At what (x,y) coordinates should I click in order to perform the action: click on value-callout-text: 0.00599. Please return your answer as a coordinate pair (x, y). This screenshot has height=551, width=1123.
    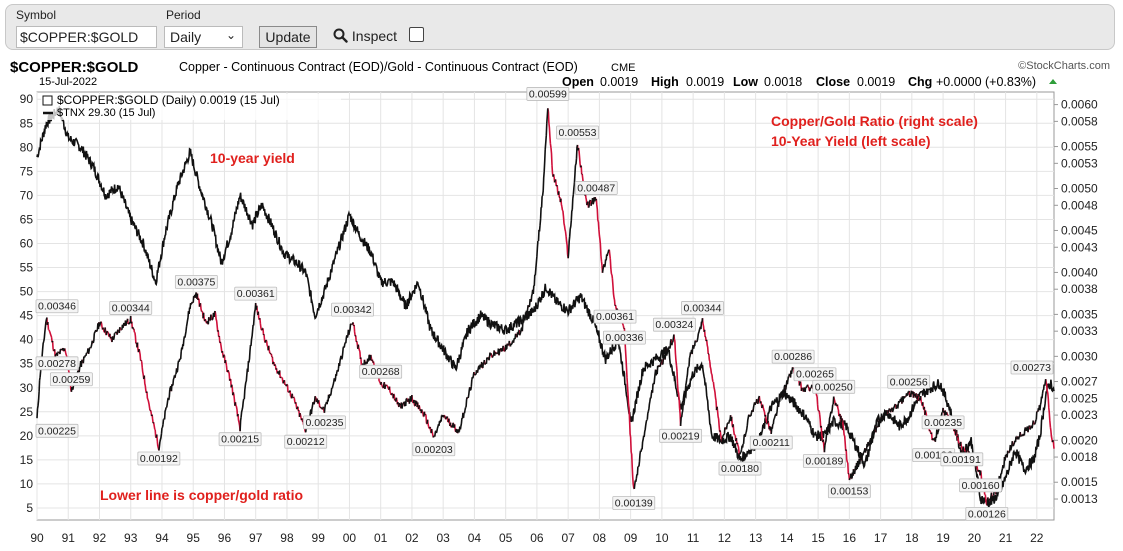
    Looking at the image, I should click on (548, 94).